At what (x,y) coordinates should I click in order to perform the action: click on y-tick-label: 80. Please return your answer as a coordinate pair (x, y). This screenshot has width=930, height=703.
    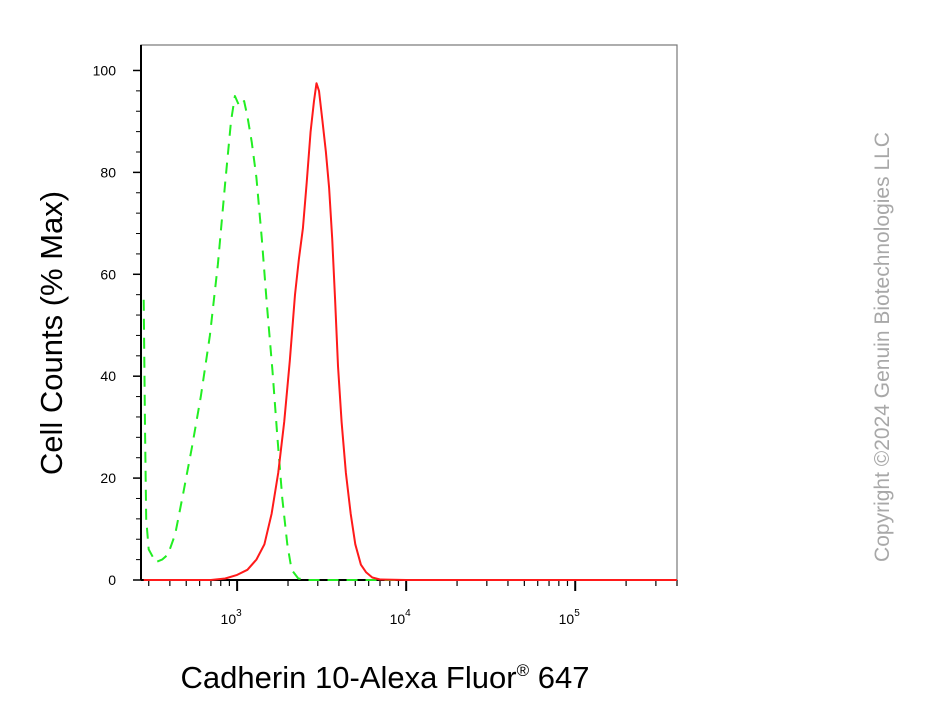
    Looking at the image, I should click on (108, 172).